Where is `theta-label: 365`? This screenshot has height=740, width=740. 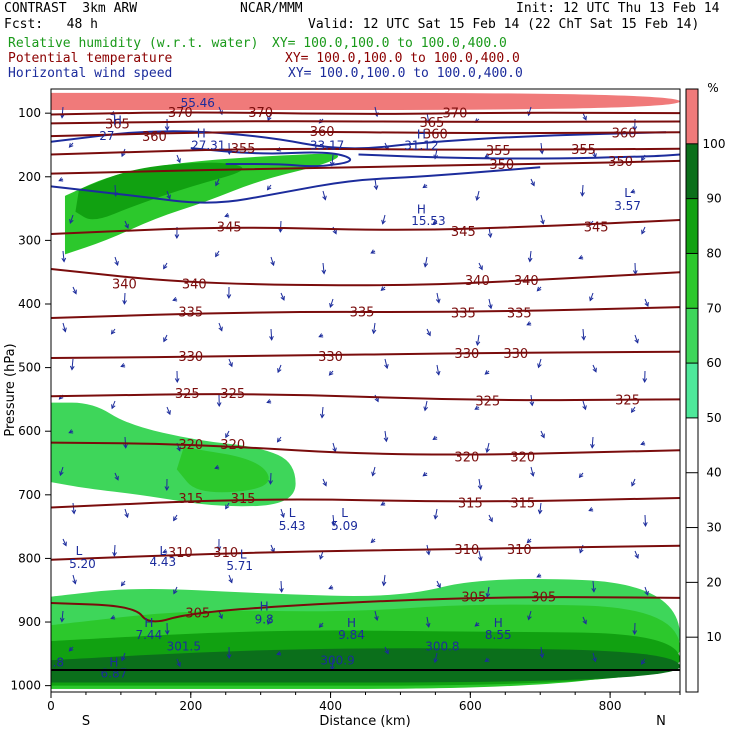
theta-label: 365 is located at coordinates (117, 124).